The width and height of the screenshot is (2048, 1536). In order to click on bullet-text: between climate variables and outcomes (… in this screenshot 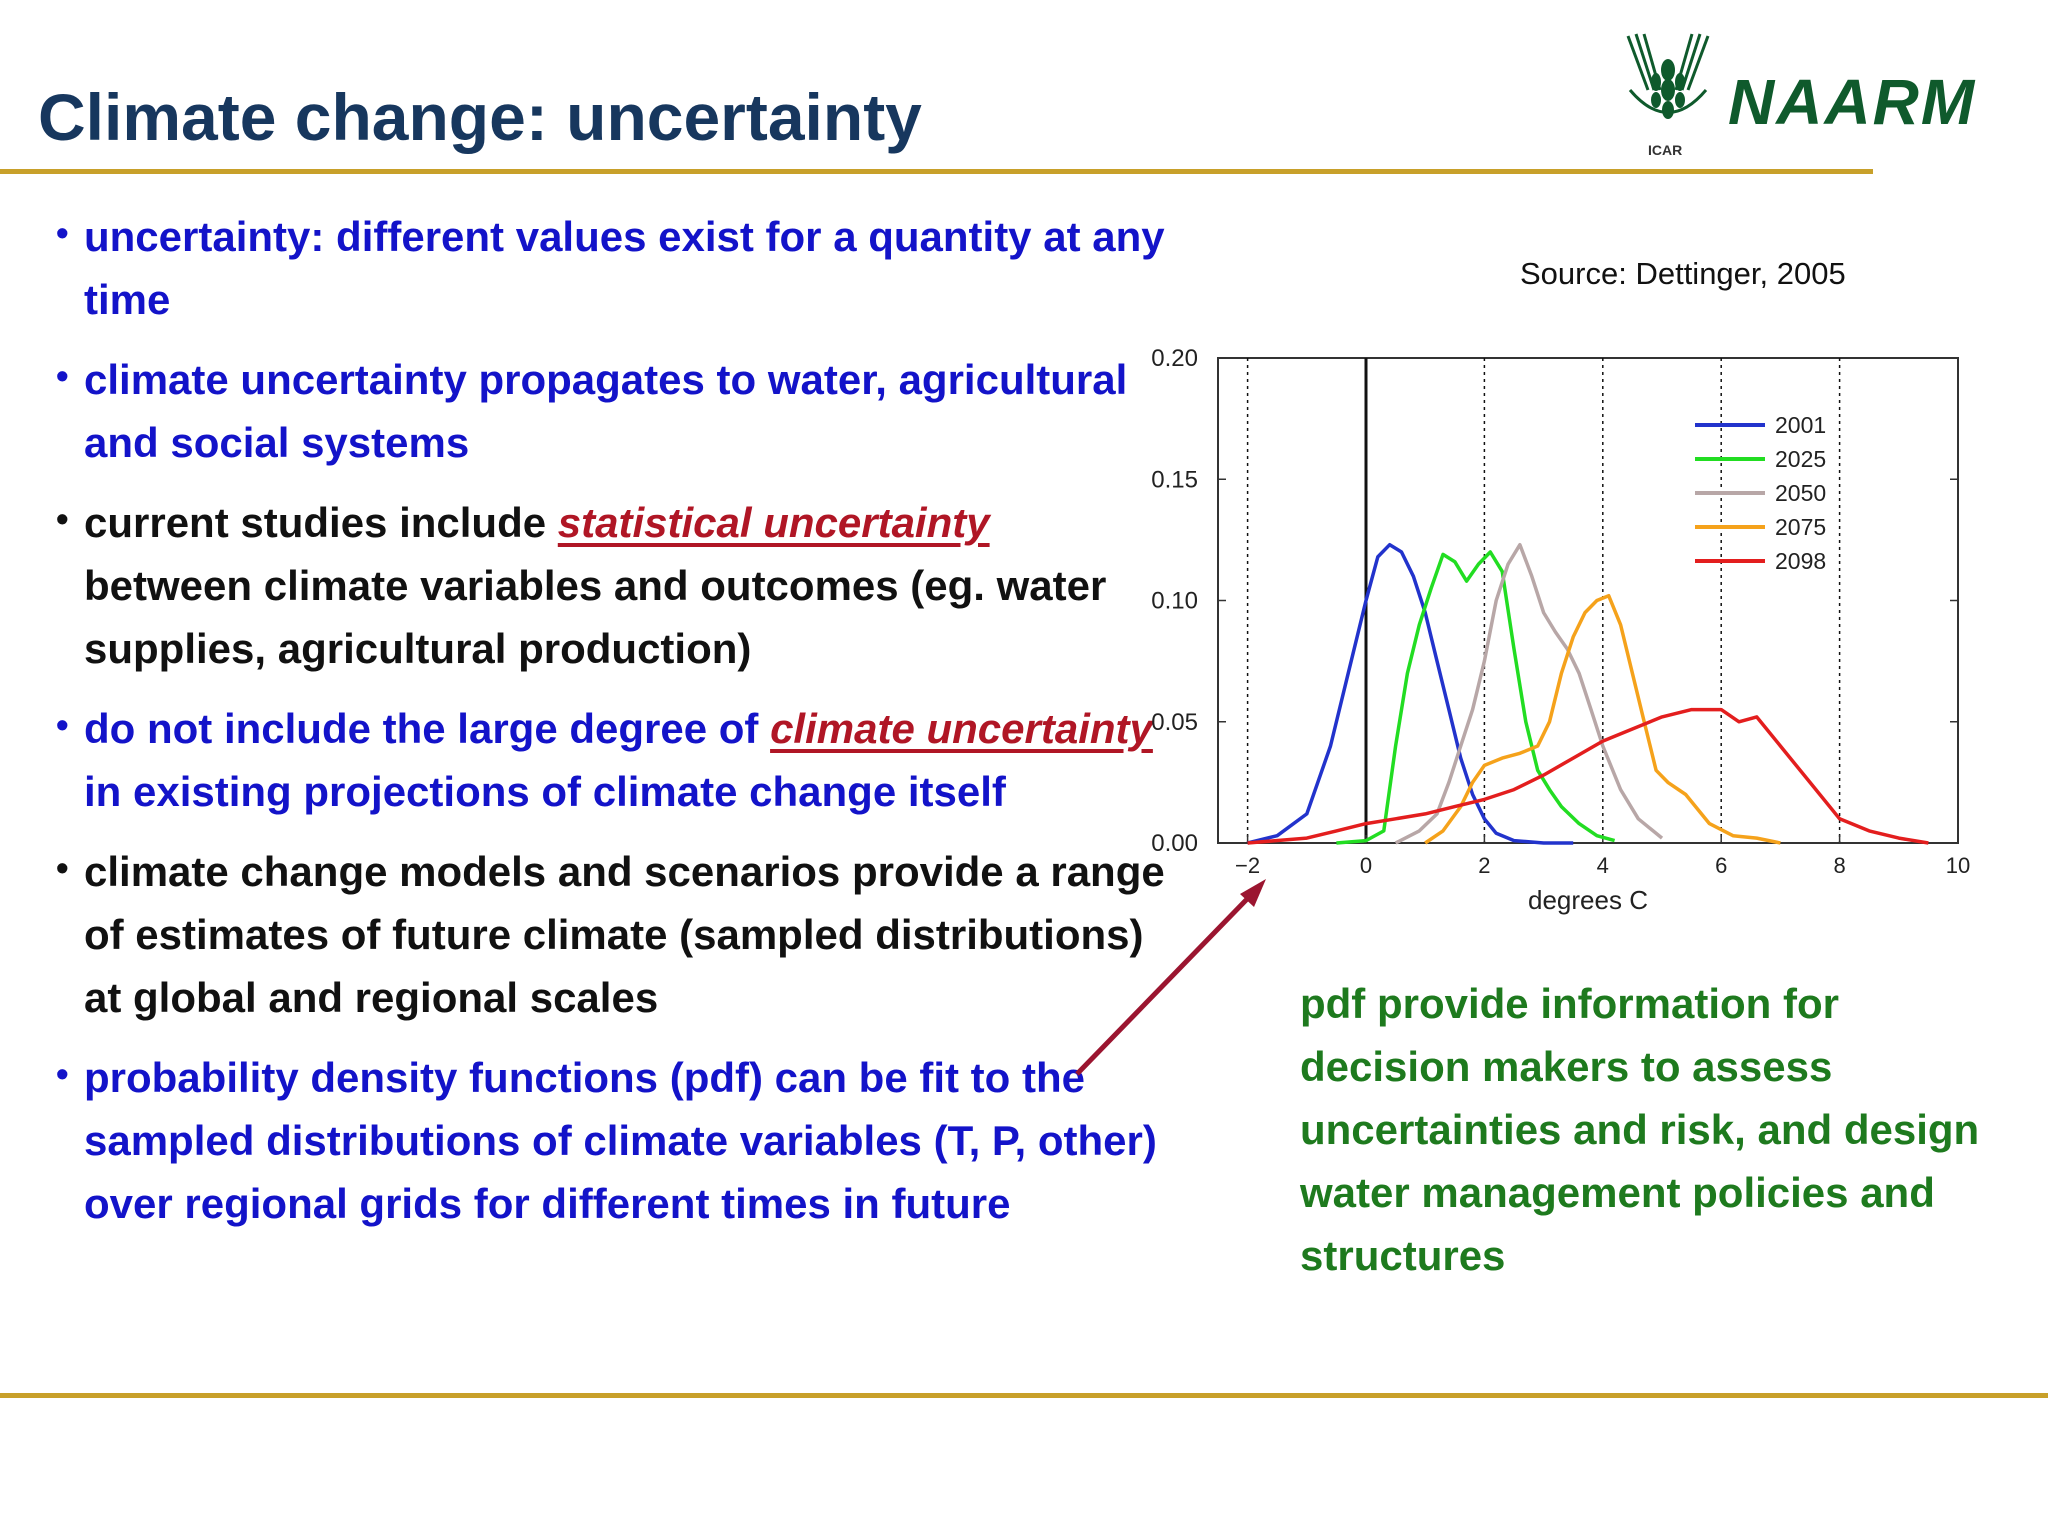, I will do `click(595, 617)`.